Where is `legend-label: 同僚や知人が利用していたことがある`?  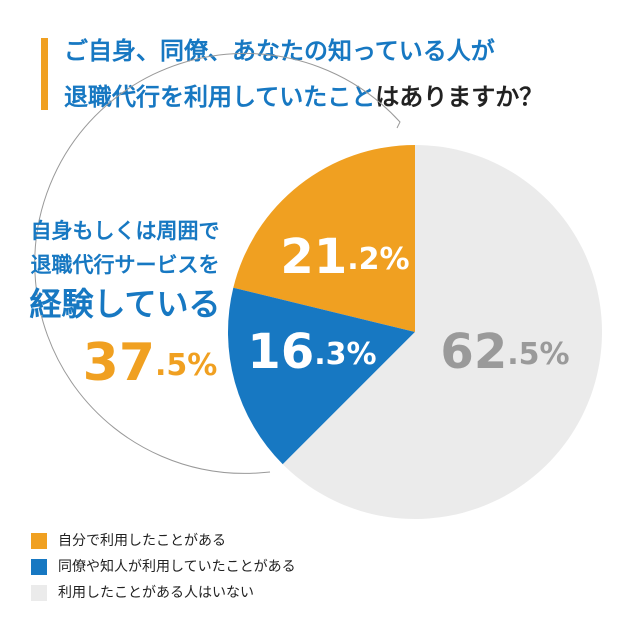 legend-label: 同僚や知人が利用していたことがある is located at coordinates (177, 566).